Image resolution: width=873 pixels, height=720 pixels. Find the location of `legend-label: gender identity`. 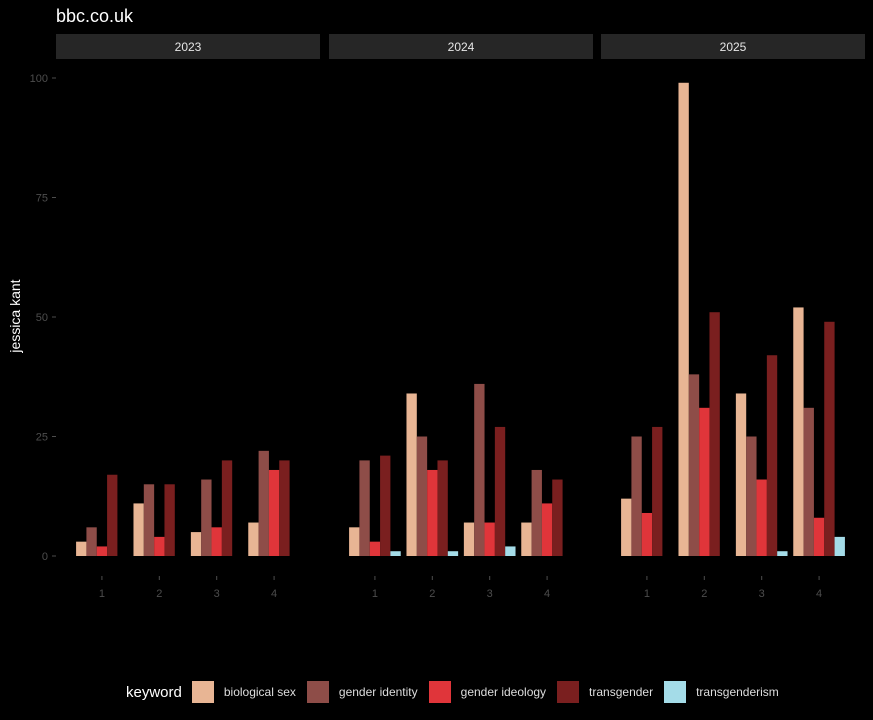

legend-label: gender identity is located at coordinates (378, 692).